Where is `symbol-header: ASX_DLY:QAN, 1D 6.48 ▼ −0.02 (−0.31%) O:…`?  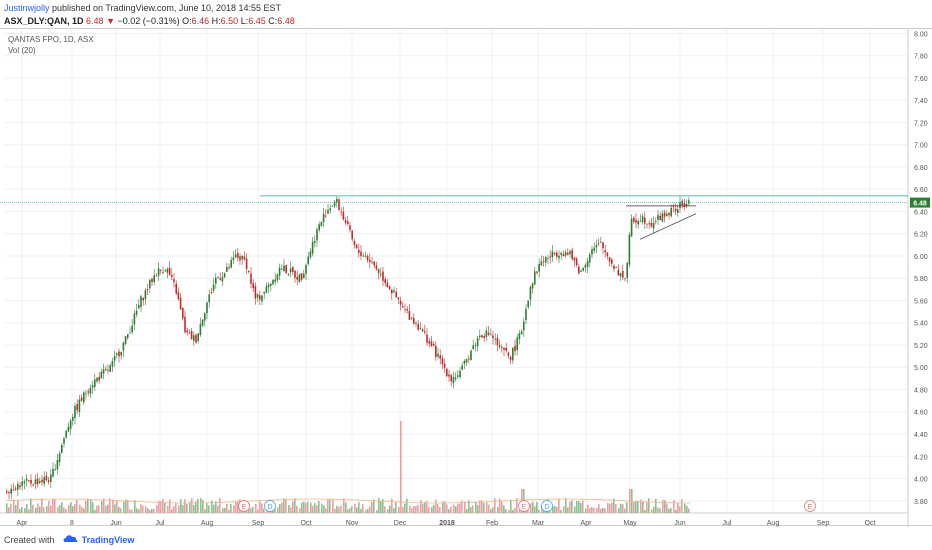
symbol-header: ASX_DLY:QAN, 1D 6.48 ▼ −0.02 (−0.31%) O:… is located at coordinates (149, 21).